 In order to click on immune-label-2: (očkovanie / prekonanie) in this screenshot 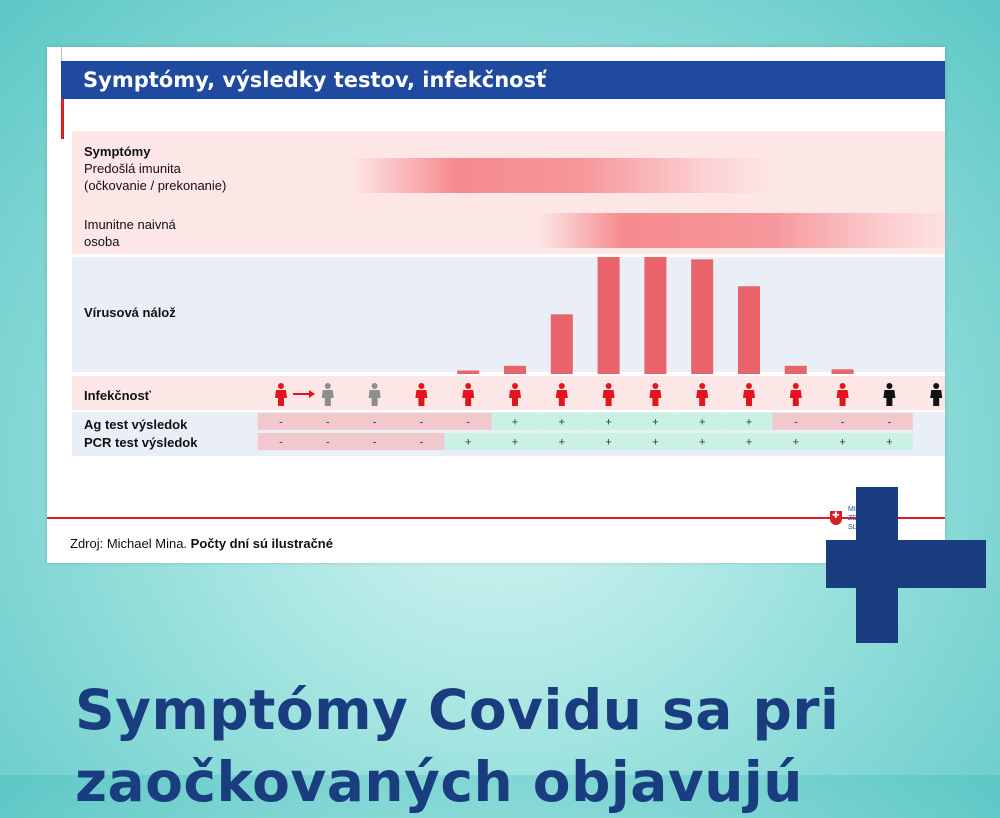, I will do `click(155, 185)`.